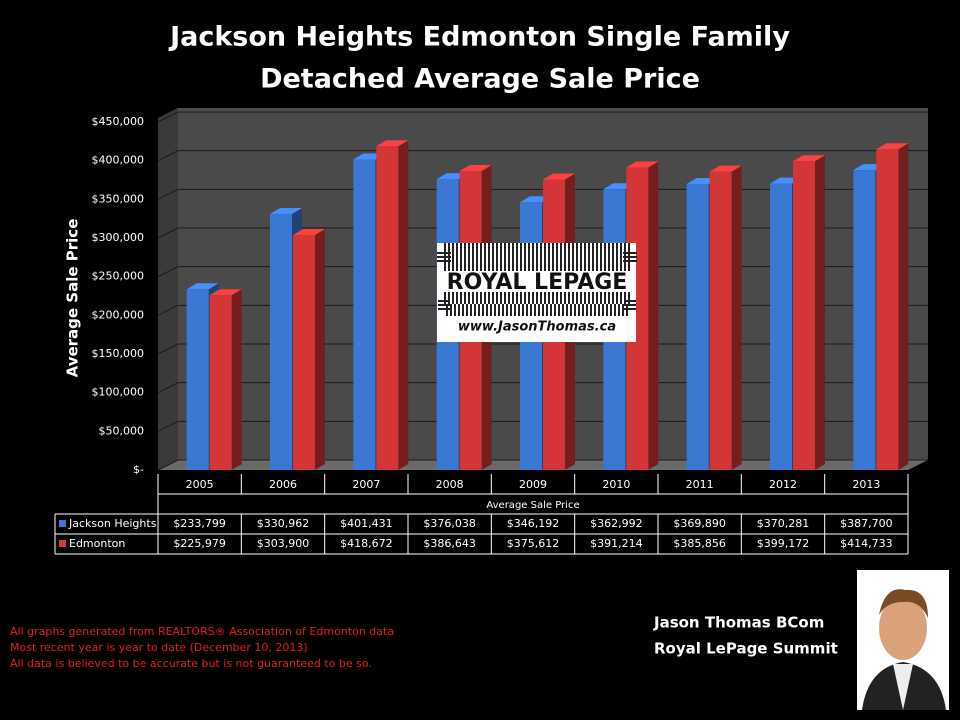  What do you see at coordinates (783, 523) in the screenshot?
I see `value-label: $370,281` at bounding box center [783, 523].